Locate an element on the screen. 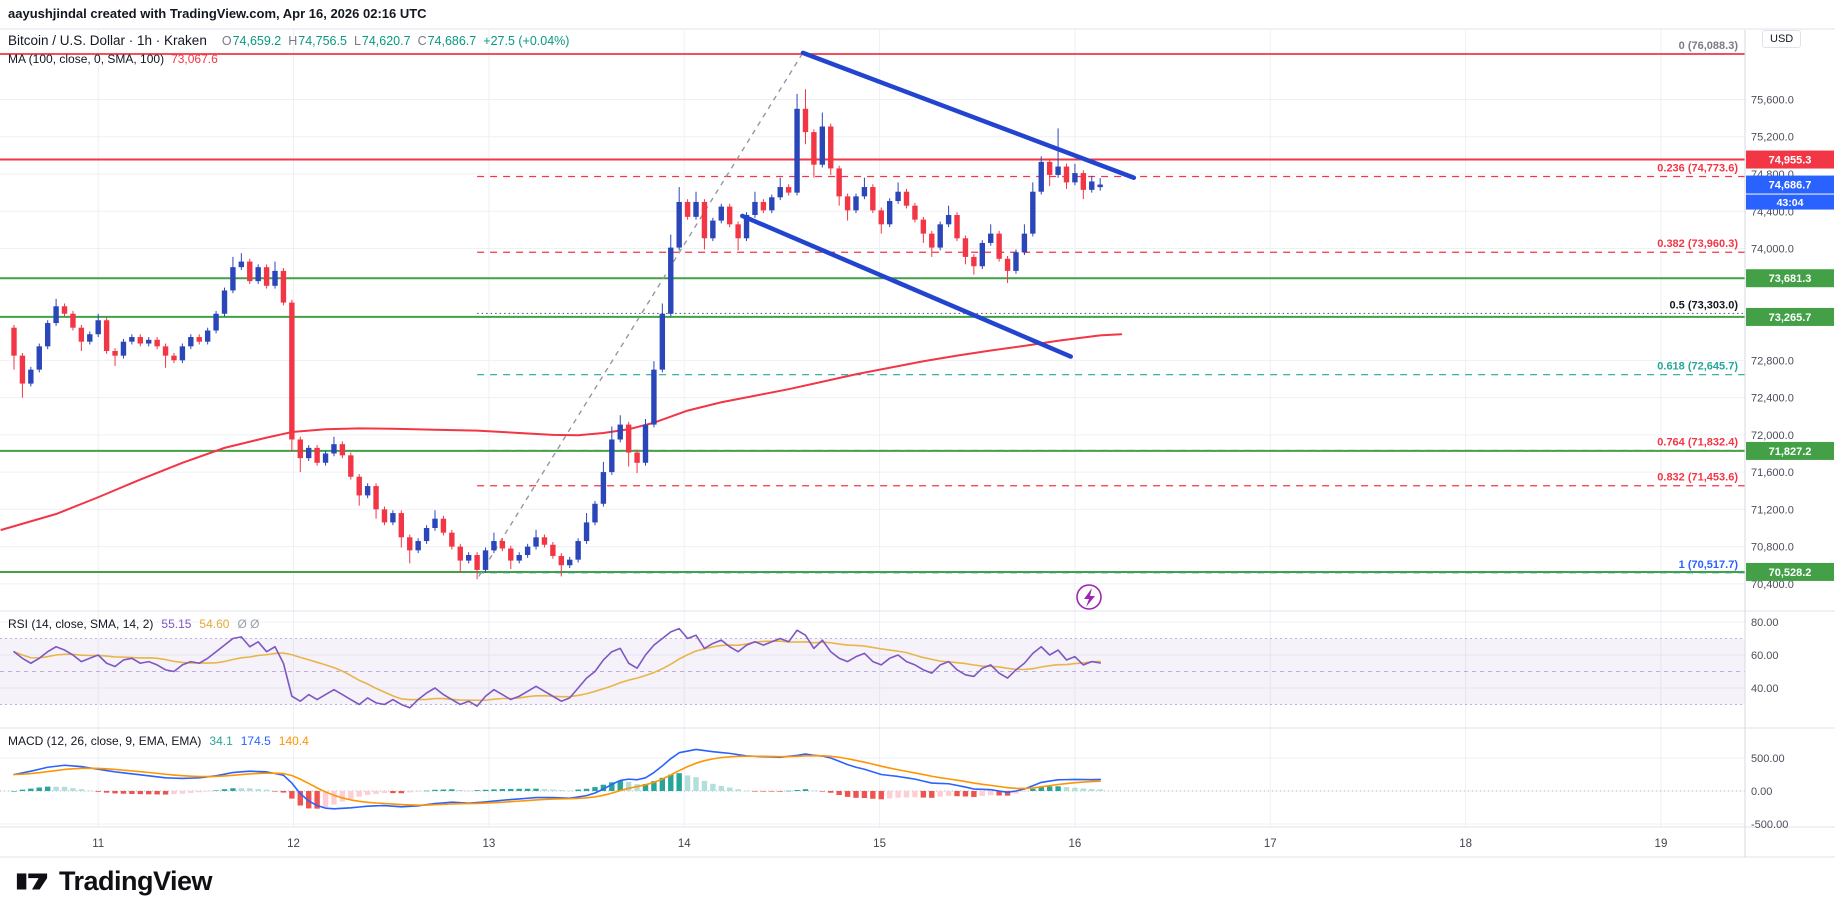  price-tick-label: 75,200.0 is located at coordinates (1772, 138).